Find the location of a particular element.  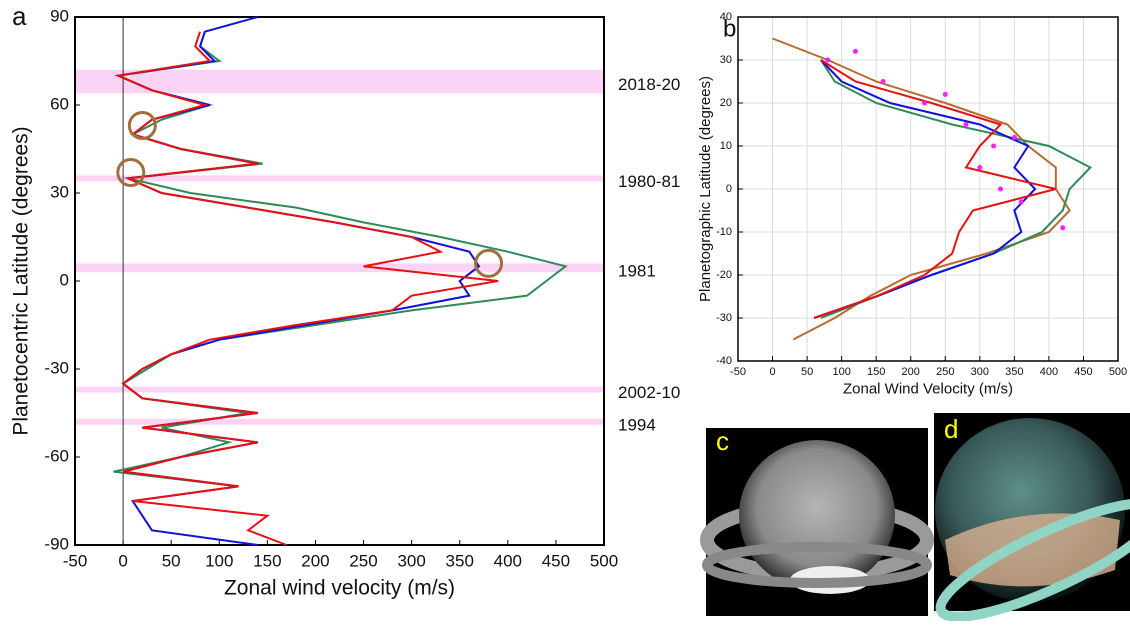

x-axis-label: Zonal Wind Velocity (m/s) is located at coordinates (928, 389).